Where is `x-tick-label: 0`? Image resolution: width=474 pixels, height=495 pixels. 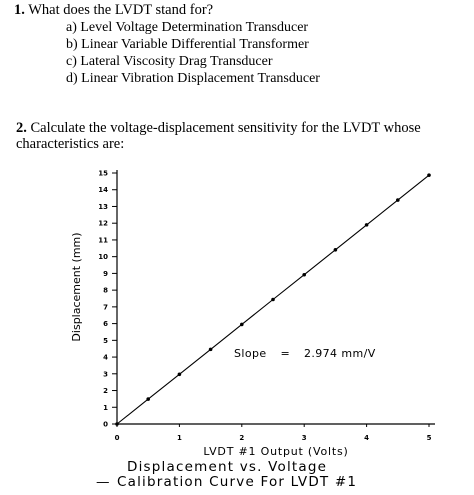
x-tick-label: 0 is located at coordinates (117, 438).